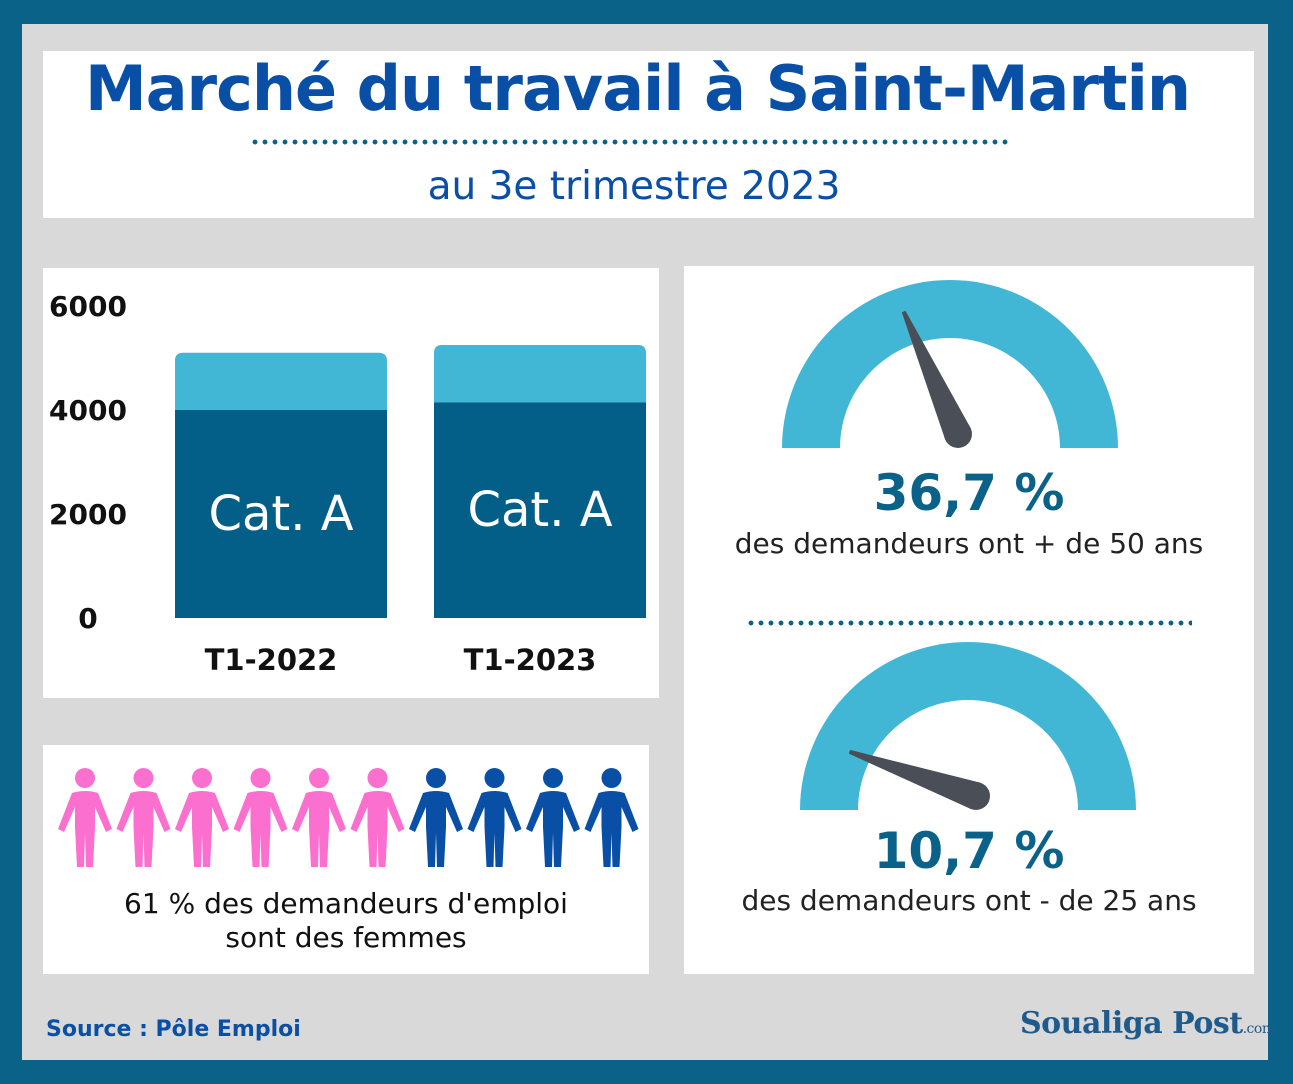  I want to click on gauge-under-25-value: 10,7 %, so click(969, 851).